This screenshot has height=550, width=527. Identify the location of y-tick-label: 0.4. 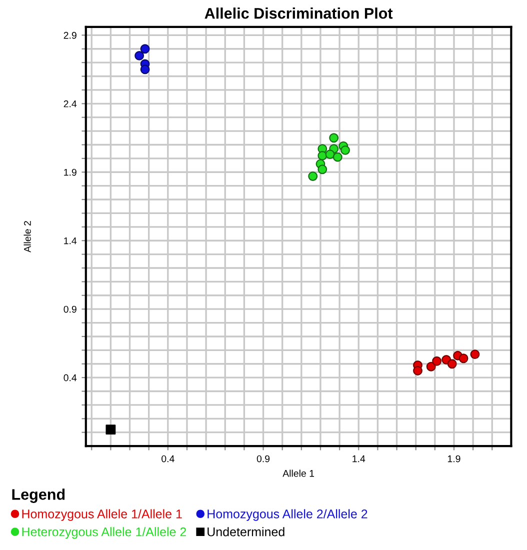
(70, 378).